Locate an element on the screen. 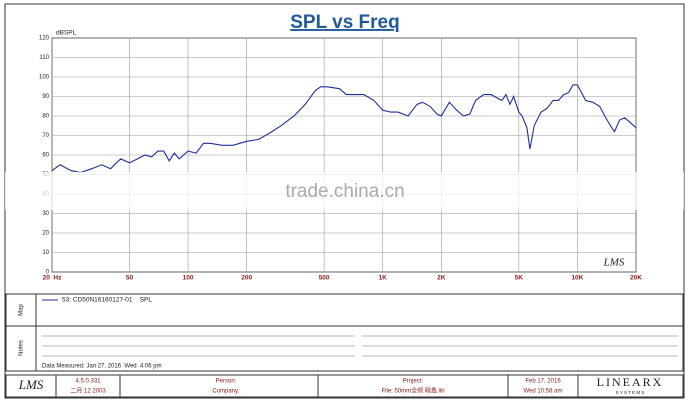 This screenshot has height=402, width=689. x-tick-label: 50 is located at coordinates (130, 278).